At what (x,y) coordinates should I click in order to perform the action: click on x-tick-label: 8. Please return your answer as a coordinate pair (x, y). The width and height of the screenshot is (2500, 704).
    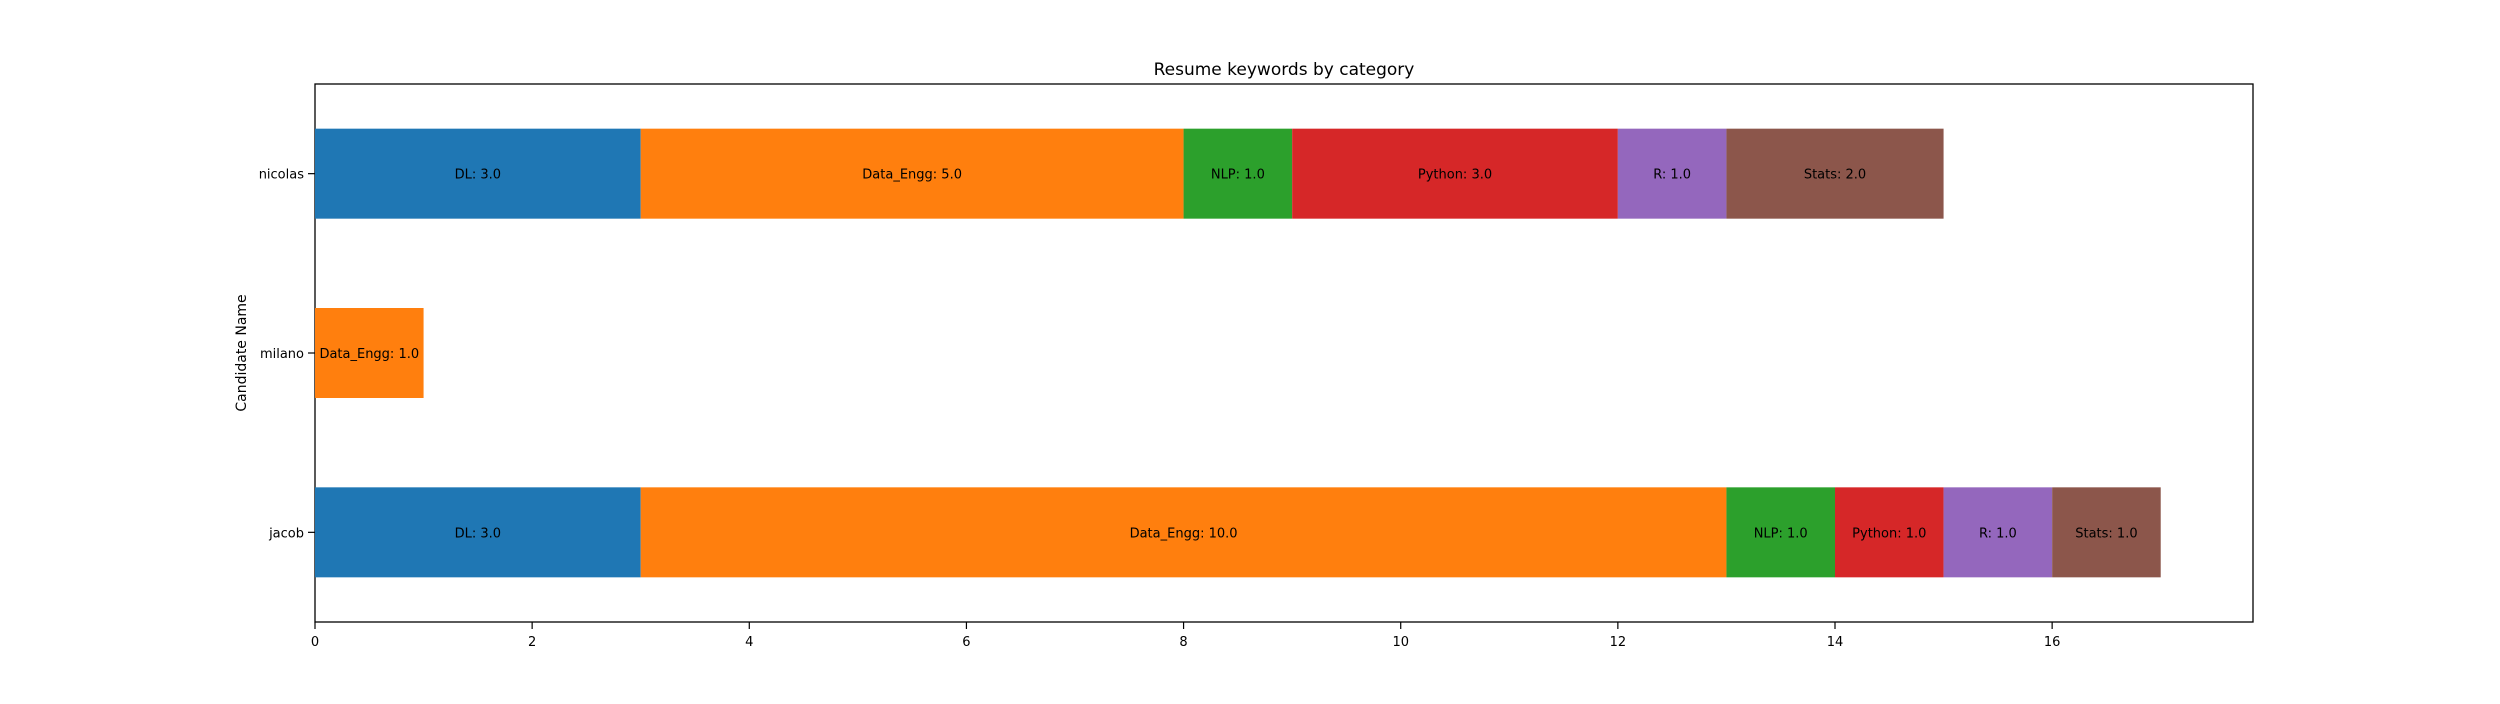
    Looking at the image, I should click on (1183, 642).